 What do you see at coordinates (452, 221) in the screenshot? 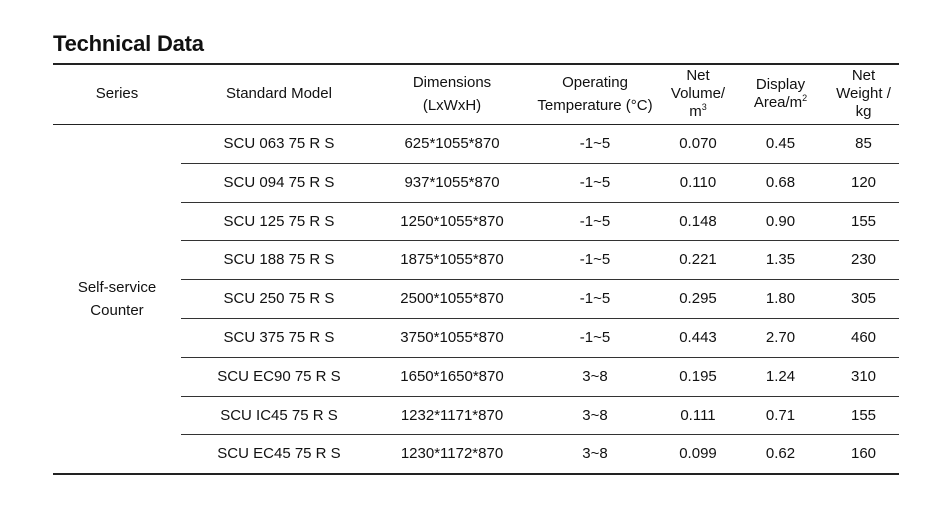
I see `dimensions-cell: 1250*1055*870` at bounding box center [452, 221].